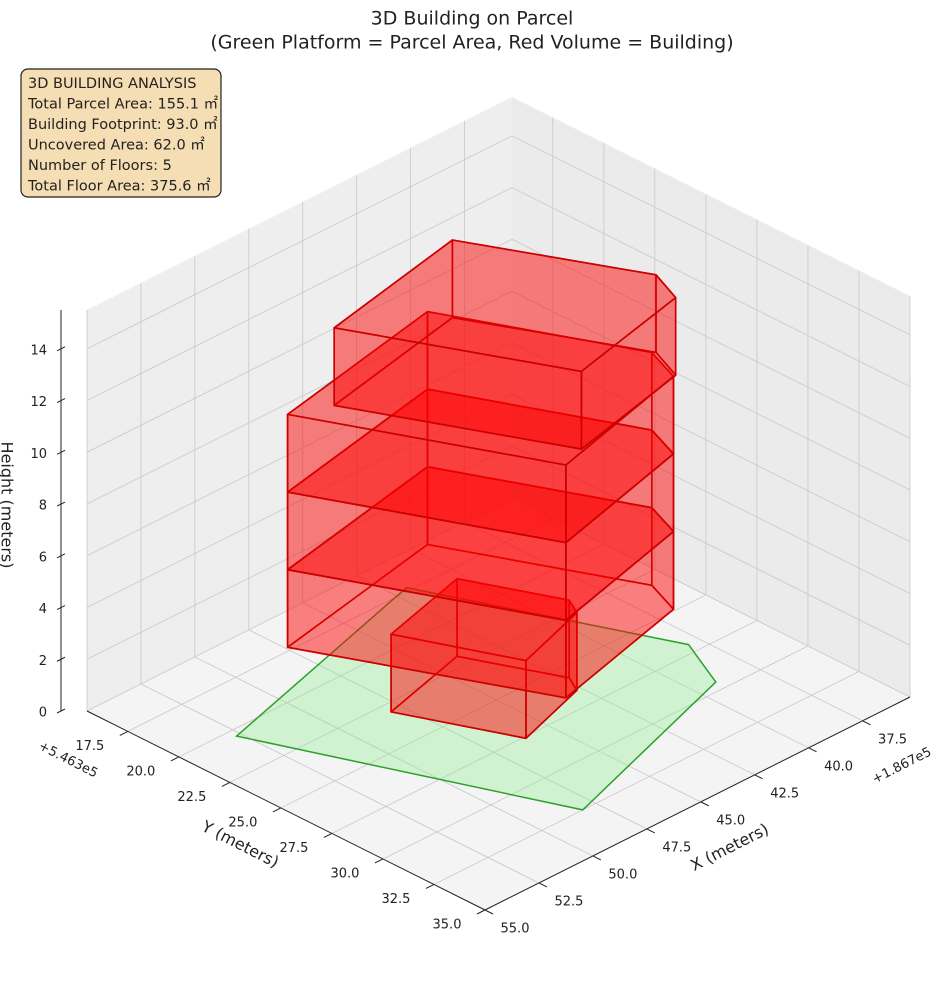 The image size is (944, 996). I want to click on annotation-line: Uncovered Area: 62.0 ㎡, so click(116, 145).